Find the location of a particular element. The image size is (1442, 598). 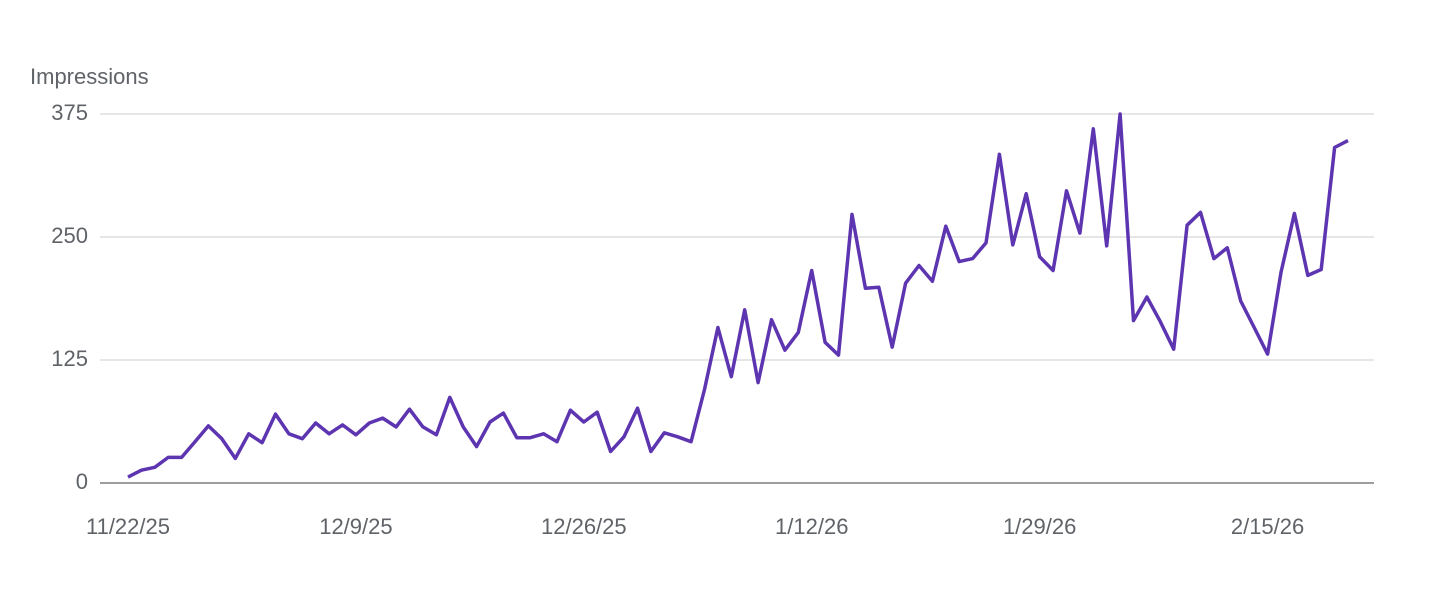

x-tick-label: 12/26/25 is located at coordinates (584, 526).